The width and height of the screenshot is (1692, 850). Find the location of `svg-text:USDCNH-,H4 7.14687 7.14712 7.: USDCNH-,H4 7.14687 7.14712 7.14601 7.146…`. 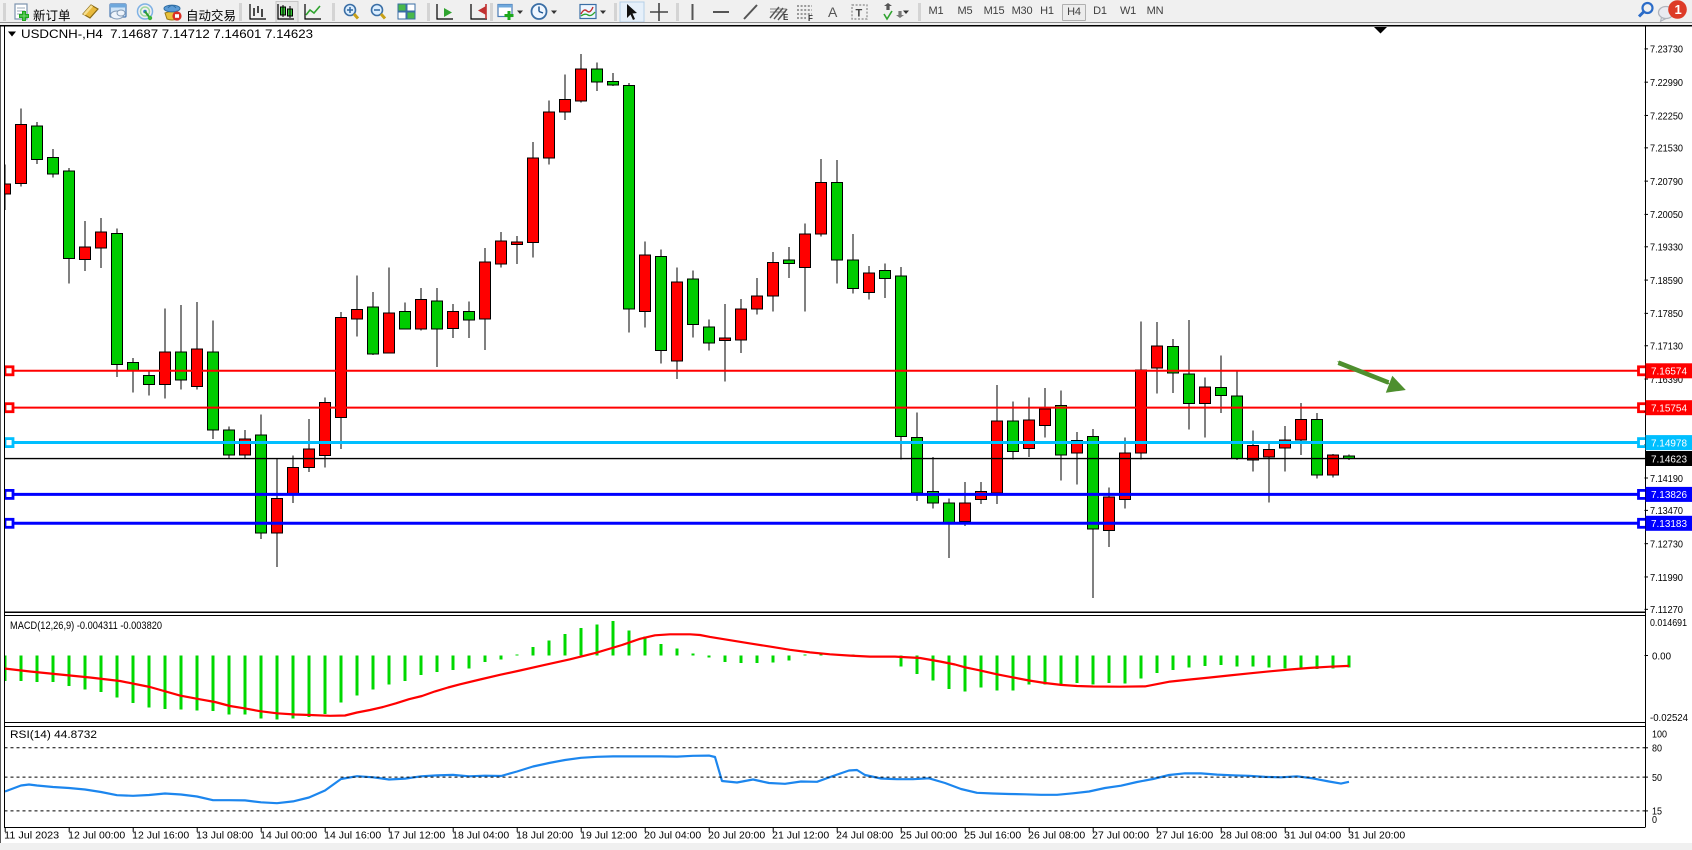

svg-text:USDCNH-,H4 7.14687 7.14712 7.: USDCNH-,H4 7.14687 7.14712 7.14601 7.146… is located at coordinates (167, 34).